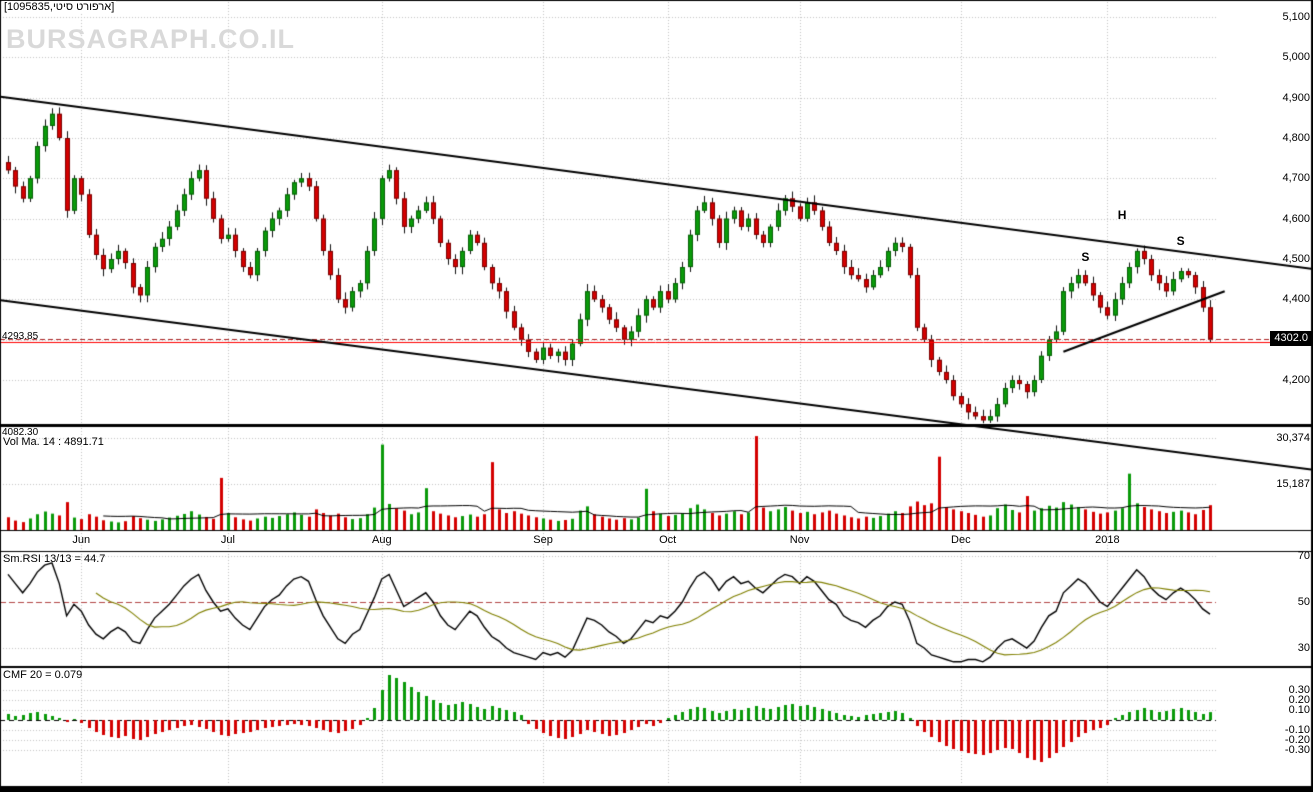 The image size is (1313, 792). What do you see at coordinates (1296, 259) in the screenshot?
I see `price-axis-label: 4,500` at bounding box center [1296, 259].